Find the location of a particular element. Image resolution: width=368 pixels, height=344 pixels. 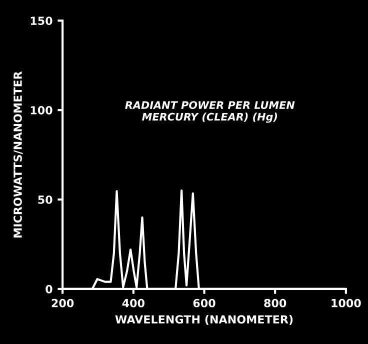

y-tick-label: 50 is located at coordinates (45, 199).